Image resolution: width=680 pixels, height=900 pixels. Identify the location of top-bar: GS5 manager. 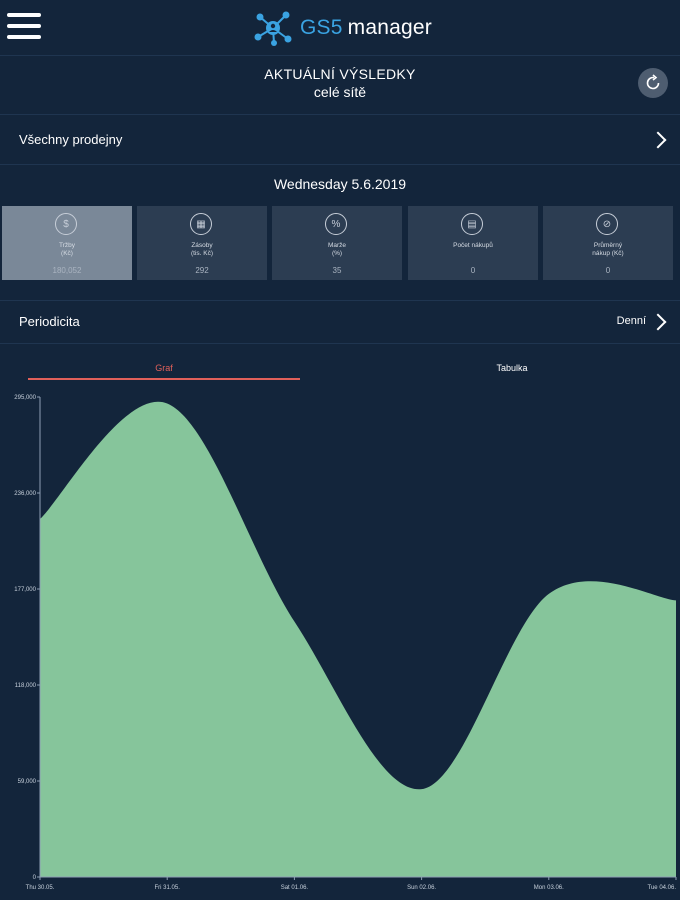
(340, 28).